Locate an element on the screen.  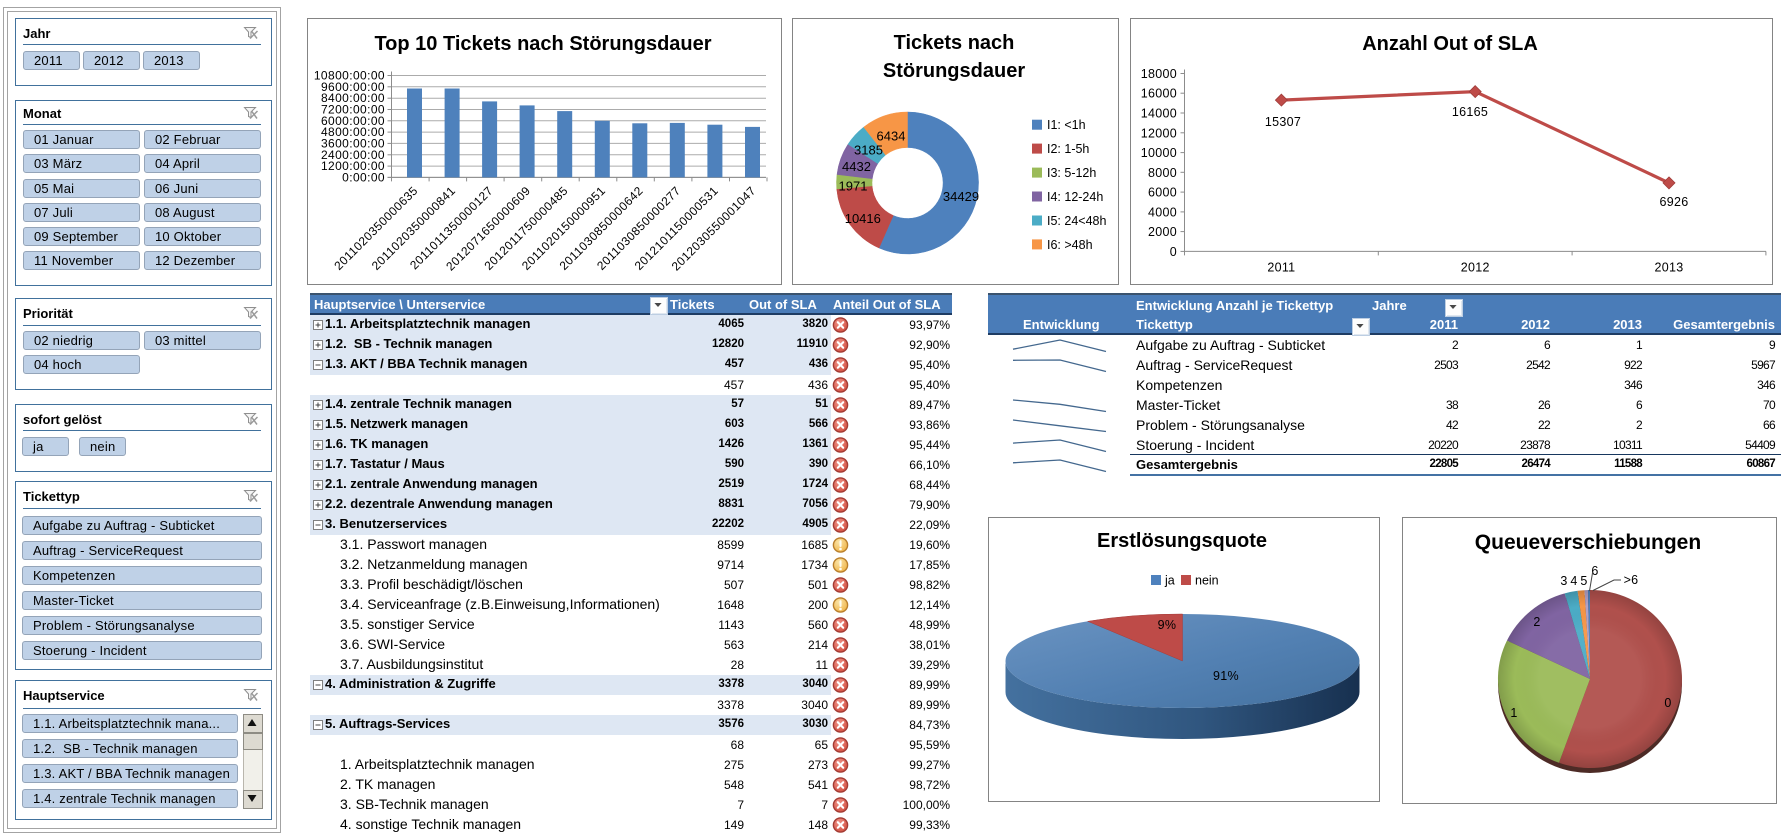
svg-text: 3185 is located at coordinates (868, 150).